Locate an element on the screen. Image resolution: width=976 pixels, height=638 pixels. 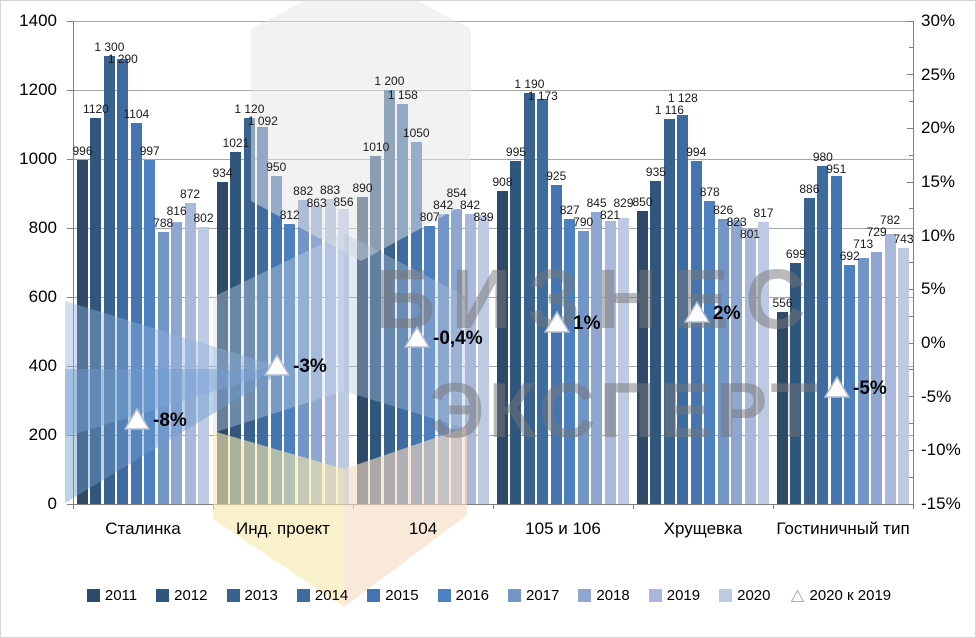
legend-item-label: 2016 is located at coordinates (472, 595).